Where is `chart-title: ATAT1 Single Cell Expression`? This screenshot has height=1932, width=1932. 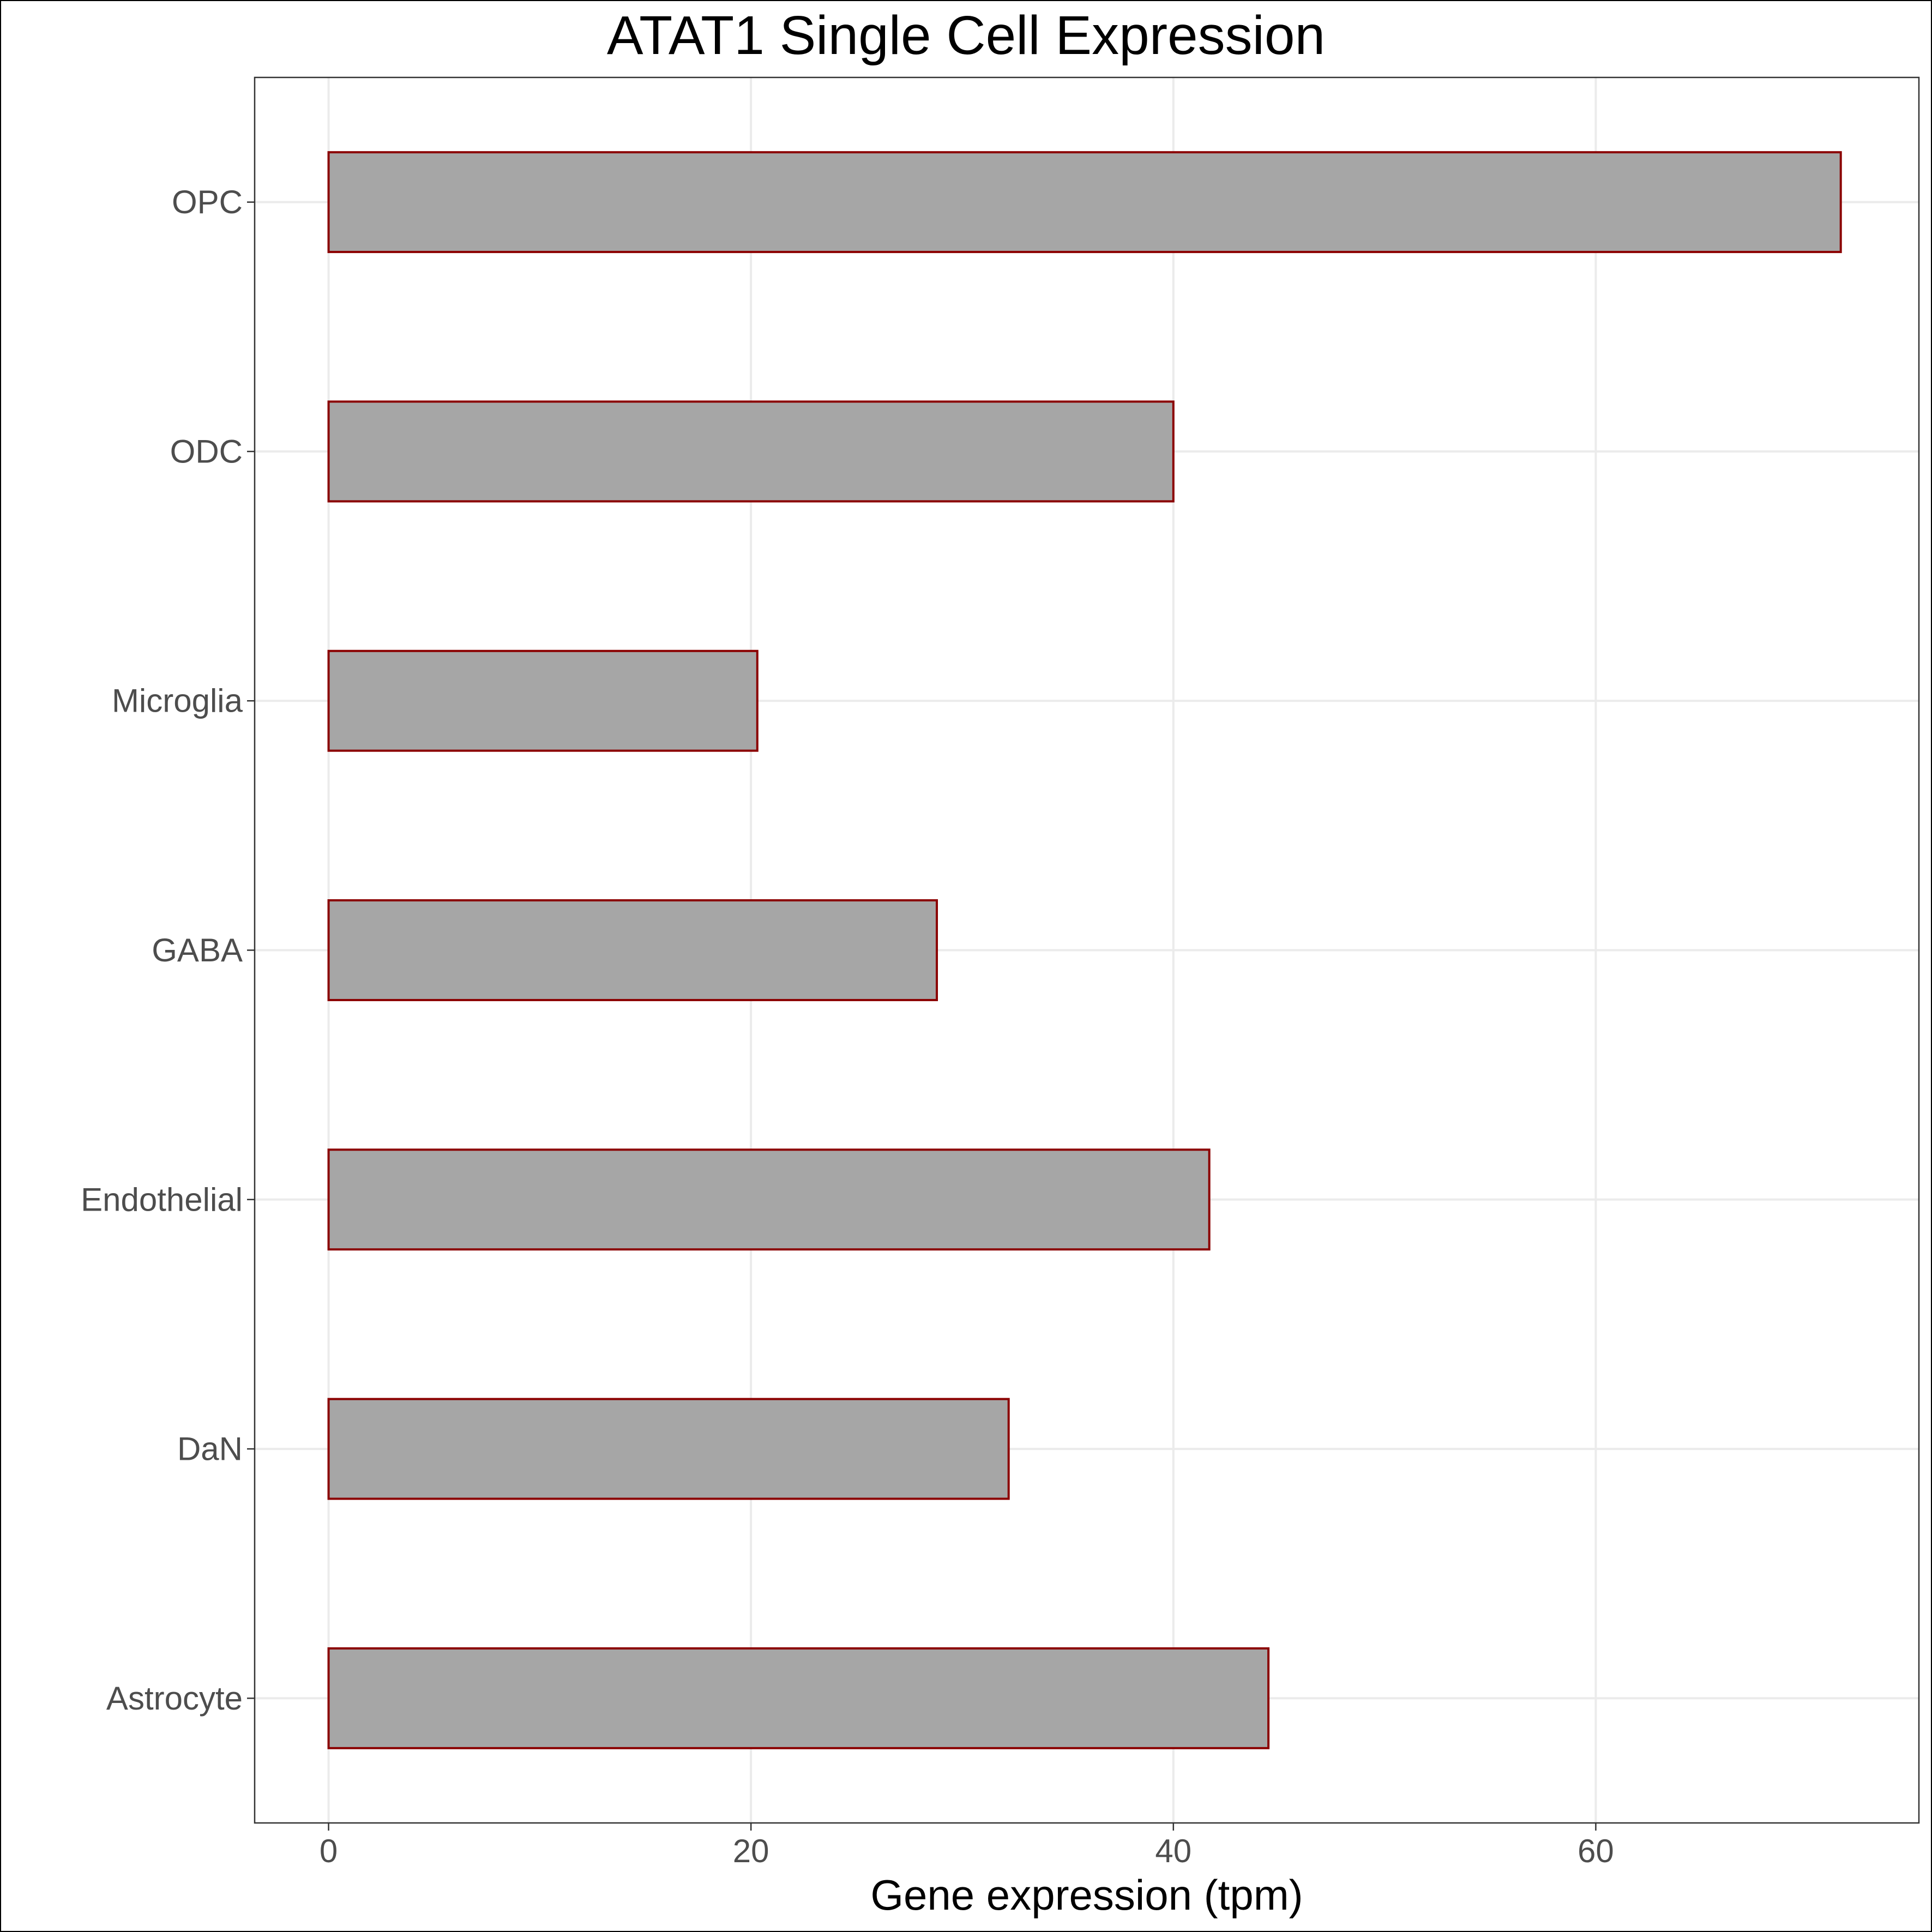 chart-title: ATAT1 Single Cell Expression is located at coordinates (966, 35).